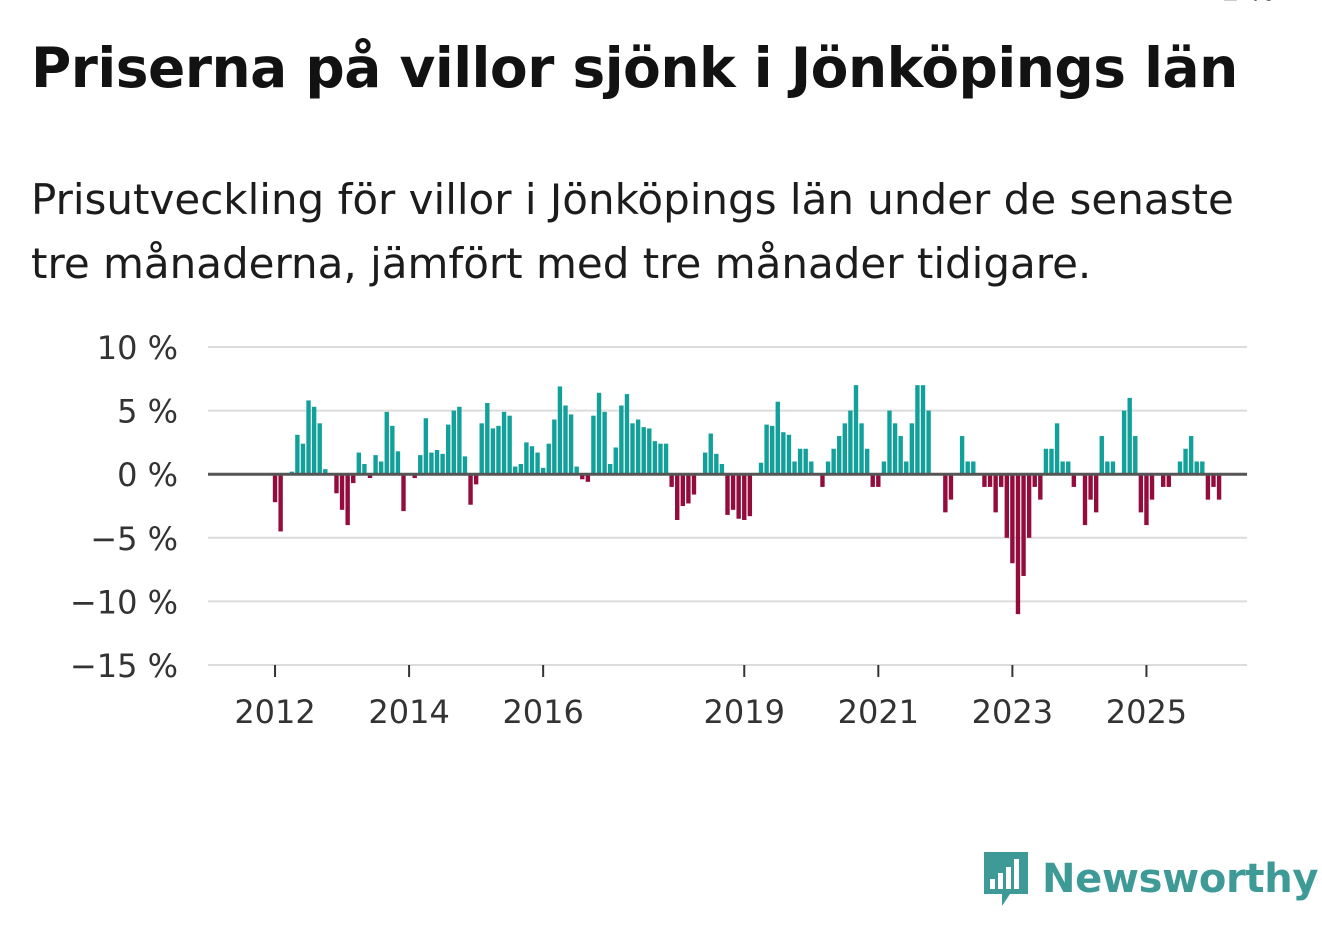  Describe the element at coordinates (1149, 879) in the screenshot. I see `newsworthy-logo: Newsworthy` at that location.